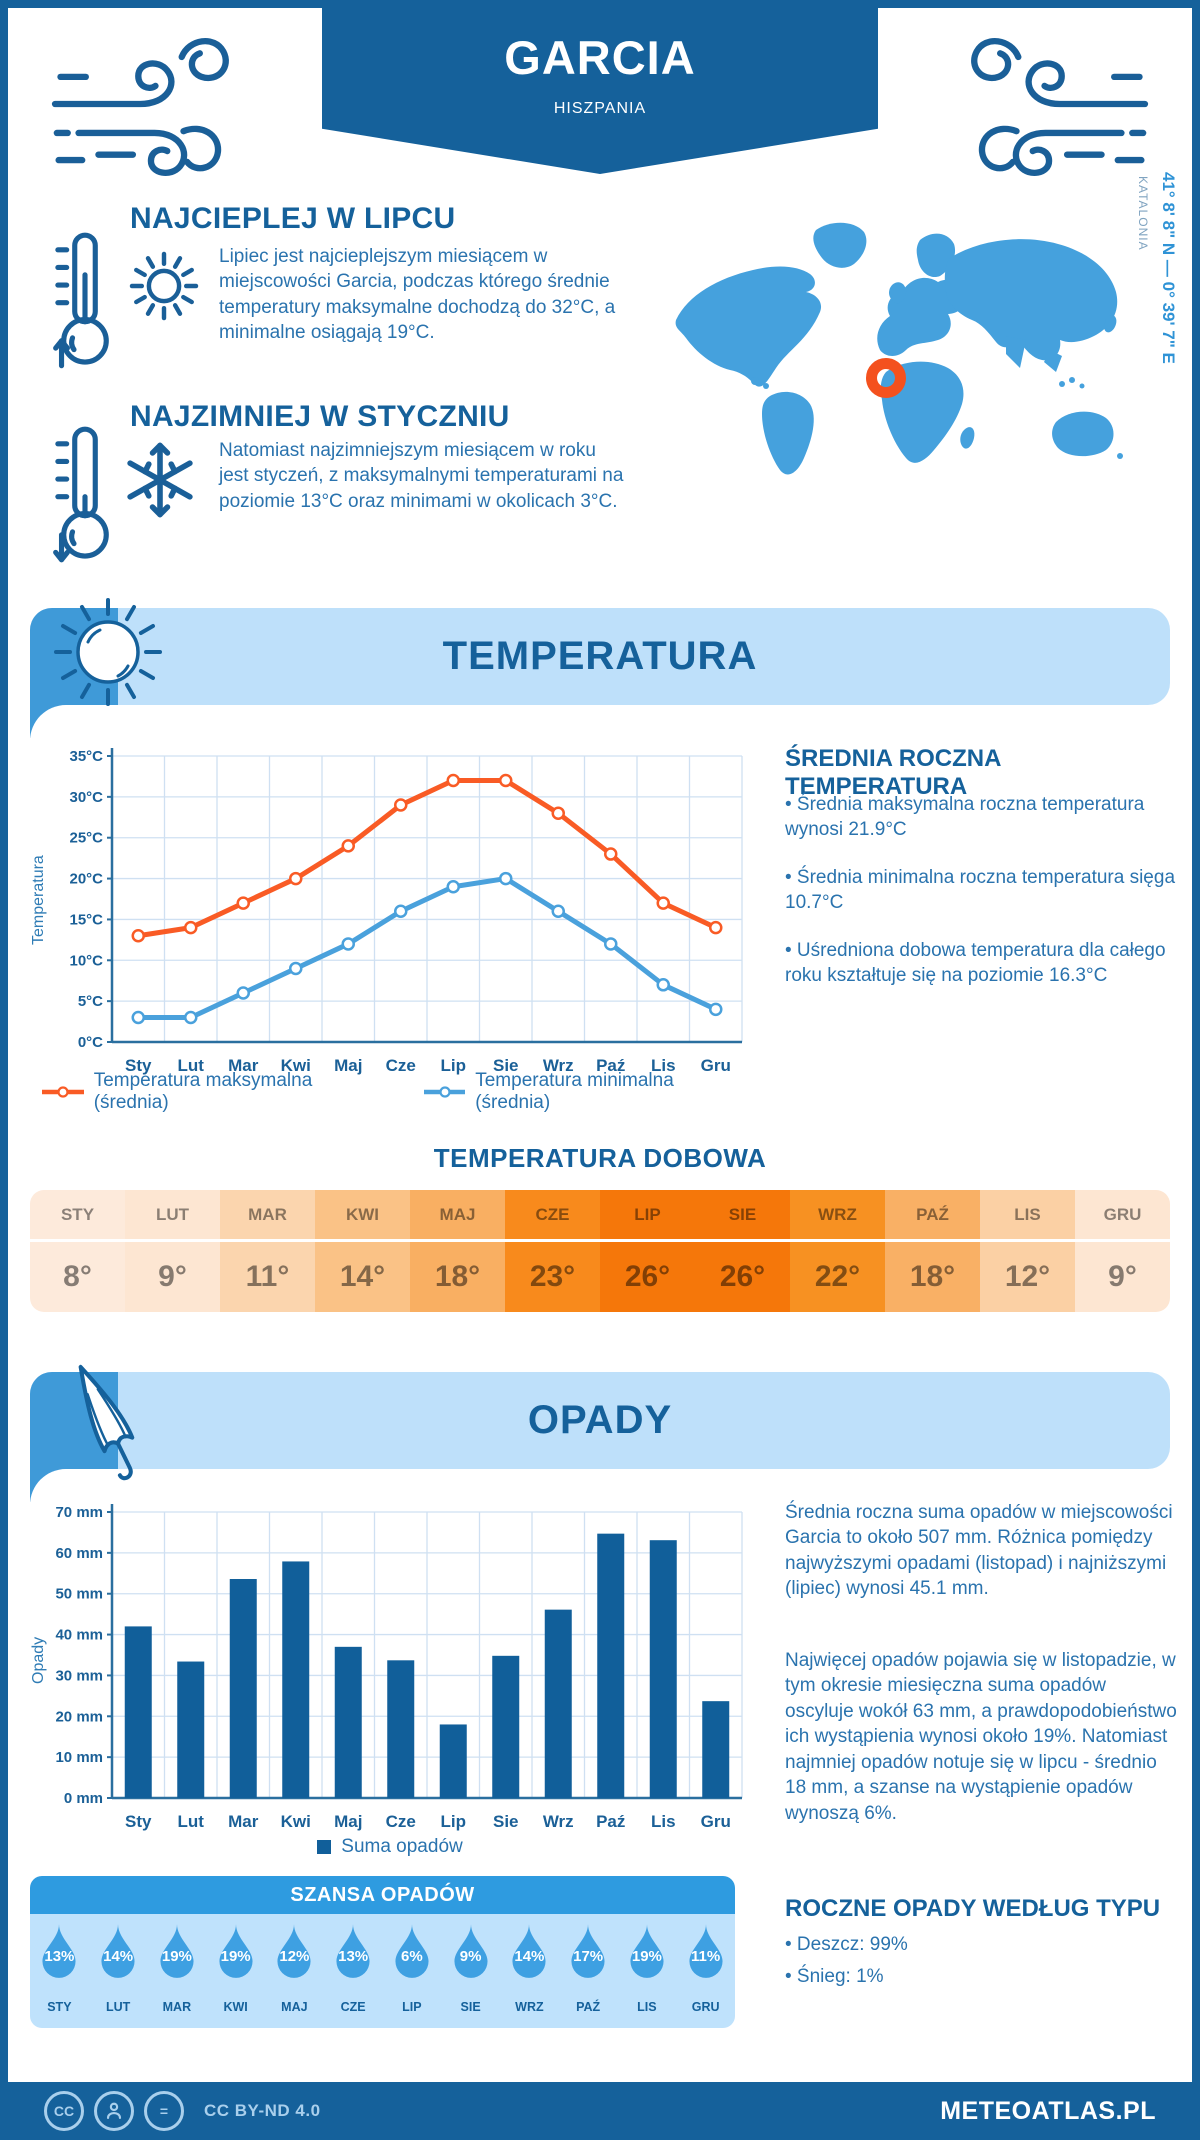 The image size is (1200, 2140). Describe the element at coordinates (90, 1042) in the screenshot. I see `y-tick-label: 0°C` at that location.